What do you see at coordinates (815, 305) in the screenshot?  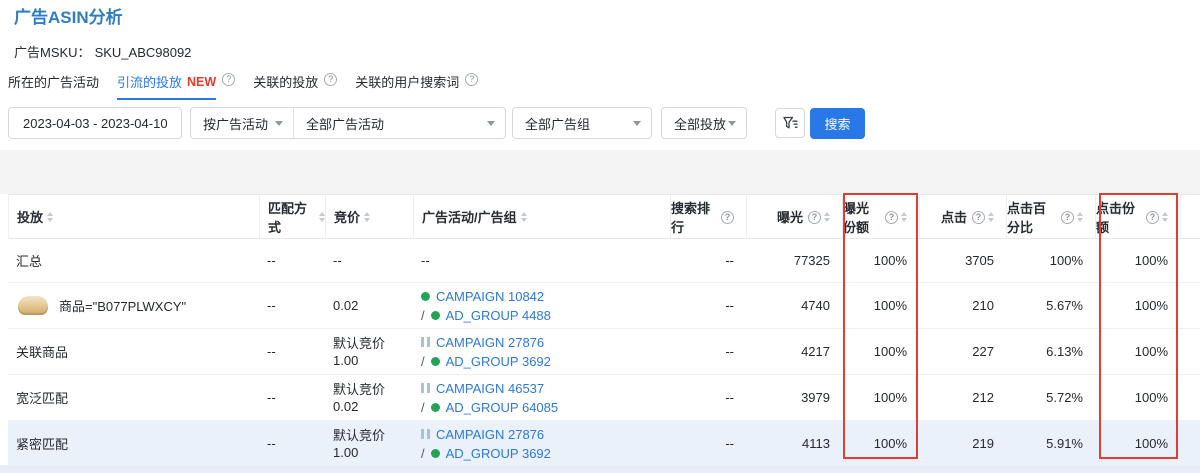 I see `cell-impressions: 4740` at bounding box center [815, 305].